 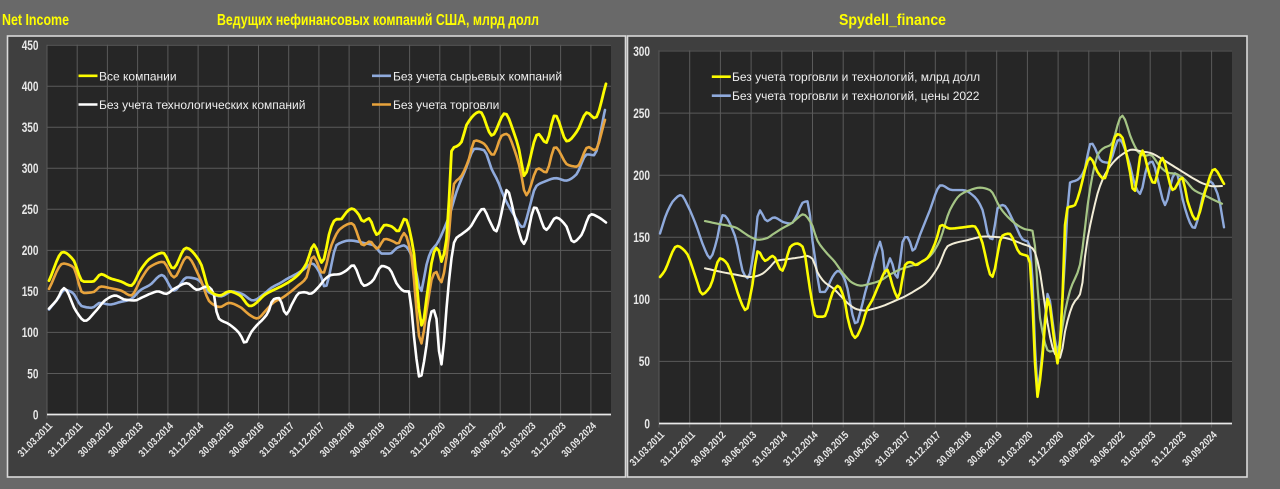 I want to click on svg-text: Без учета сырьевых компаний, so click(x=477, y=76).